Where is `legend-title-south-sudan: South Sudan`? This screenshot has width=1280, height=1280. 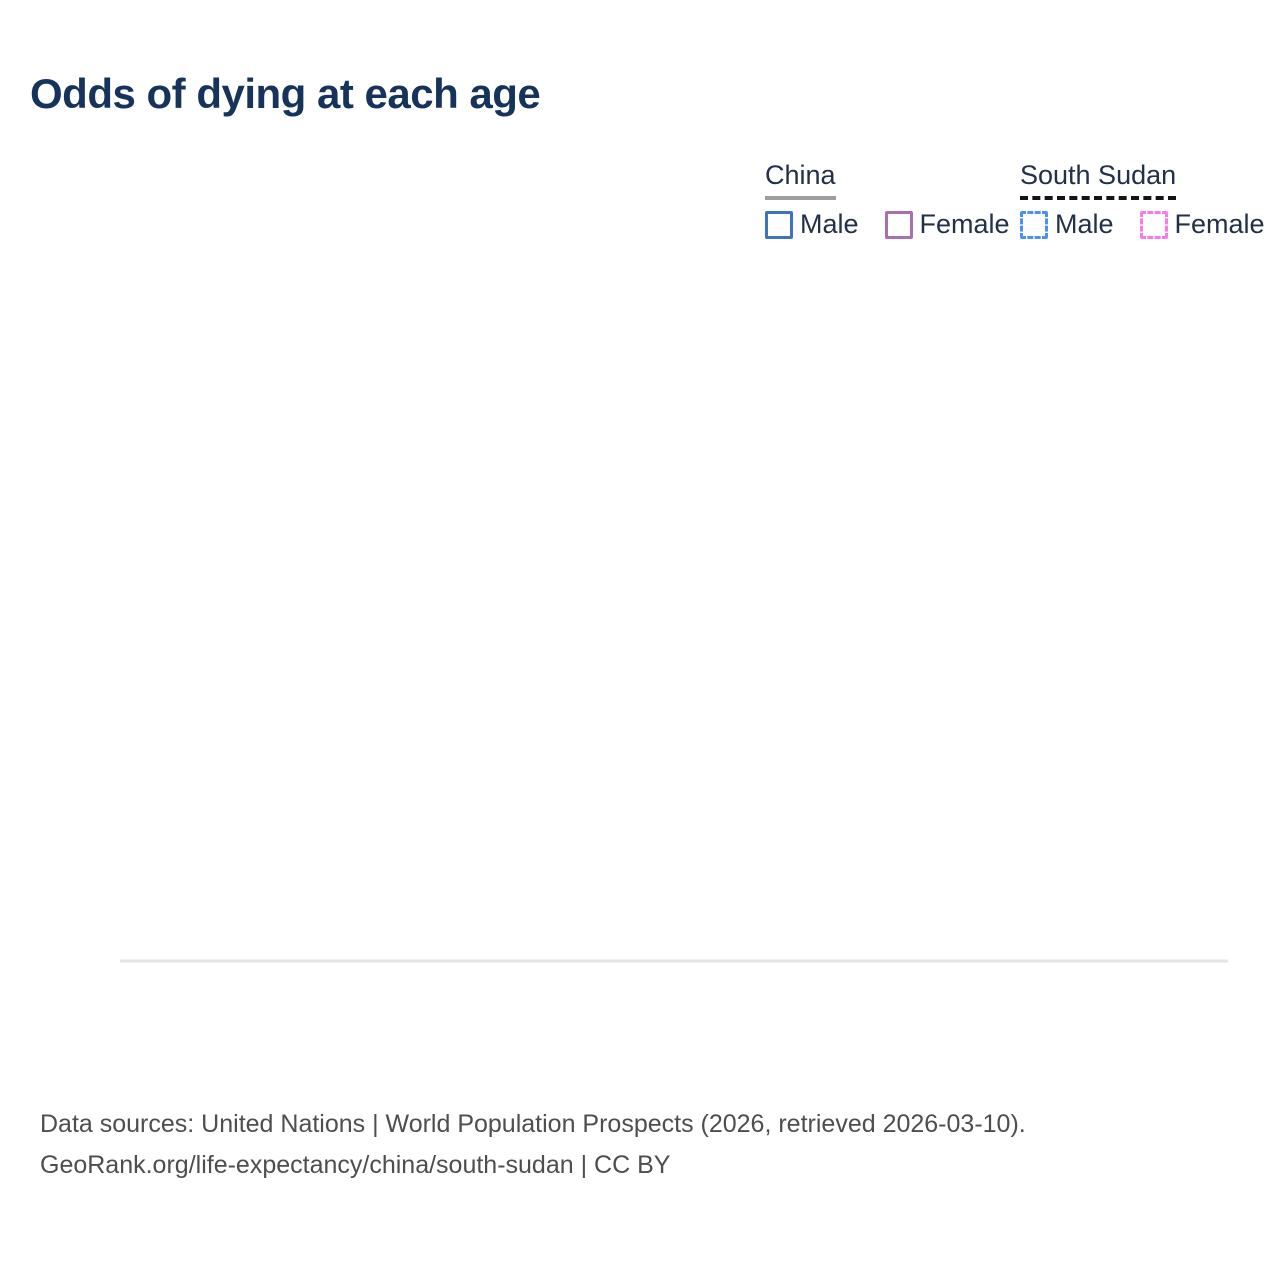 legend-title-south-sudan: South Sudan is located at coordinates (1098, 180).